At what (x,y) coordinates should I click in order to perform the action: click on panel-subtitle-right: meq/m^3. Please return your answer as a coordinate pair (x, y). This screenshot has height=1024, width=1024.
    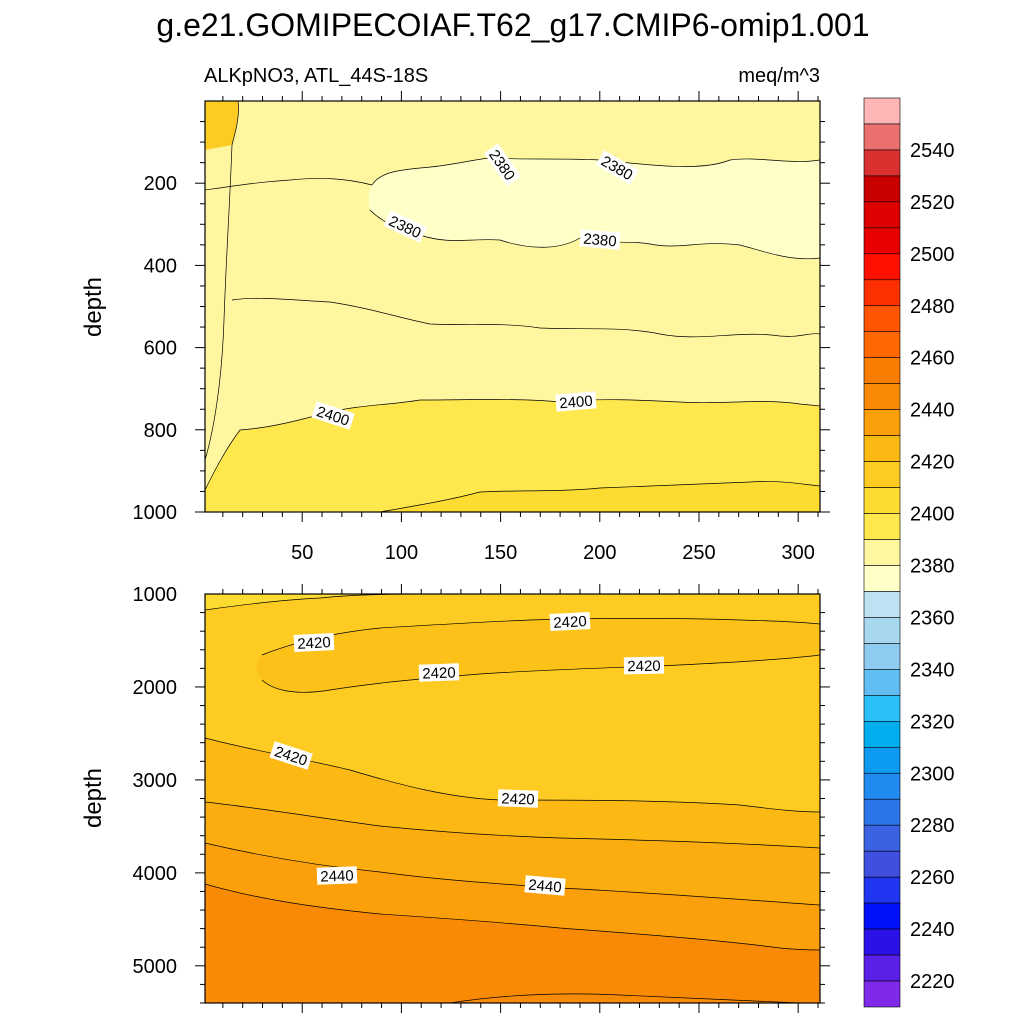
    Looking at the image, I should click on (779, 76).